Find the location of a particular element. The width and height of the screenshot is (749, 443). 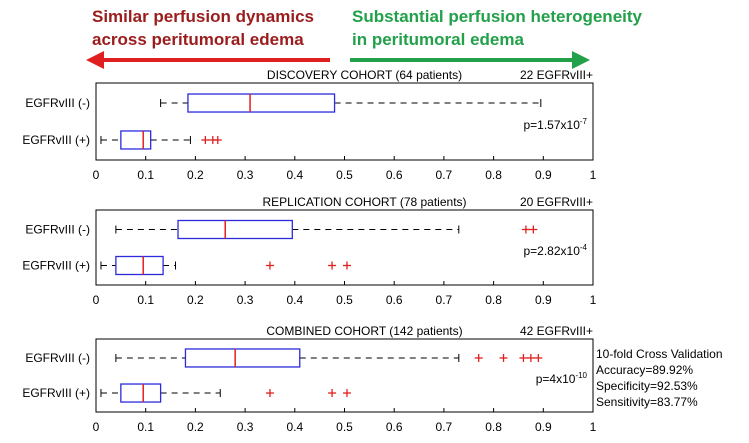

p-value-exponent: -4 is located at coordinates (584, 247).